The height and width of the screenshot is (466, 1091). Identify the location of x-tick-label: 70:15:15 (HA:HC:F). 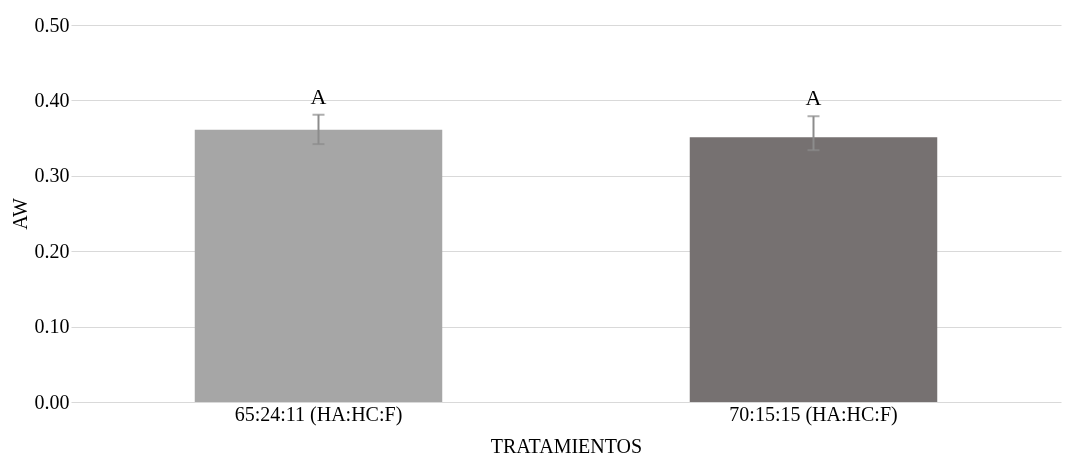
(813, 414).